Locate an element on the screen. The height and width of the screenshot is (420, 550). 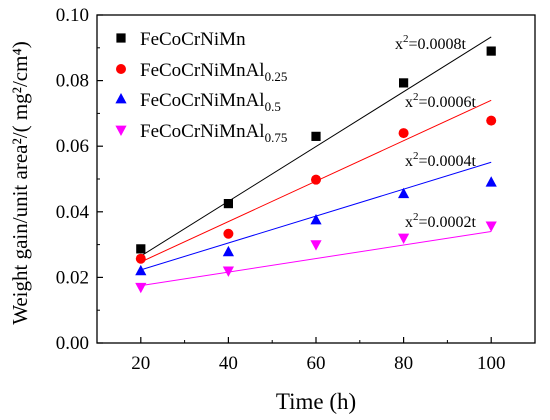
fit-equation: x2=0.0004t is located at coordinates (441, 160).